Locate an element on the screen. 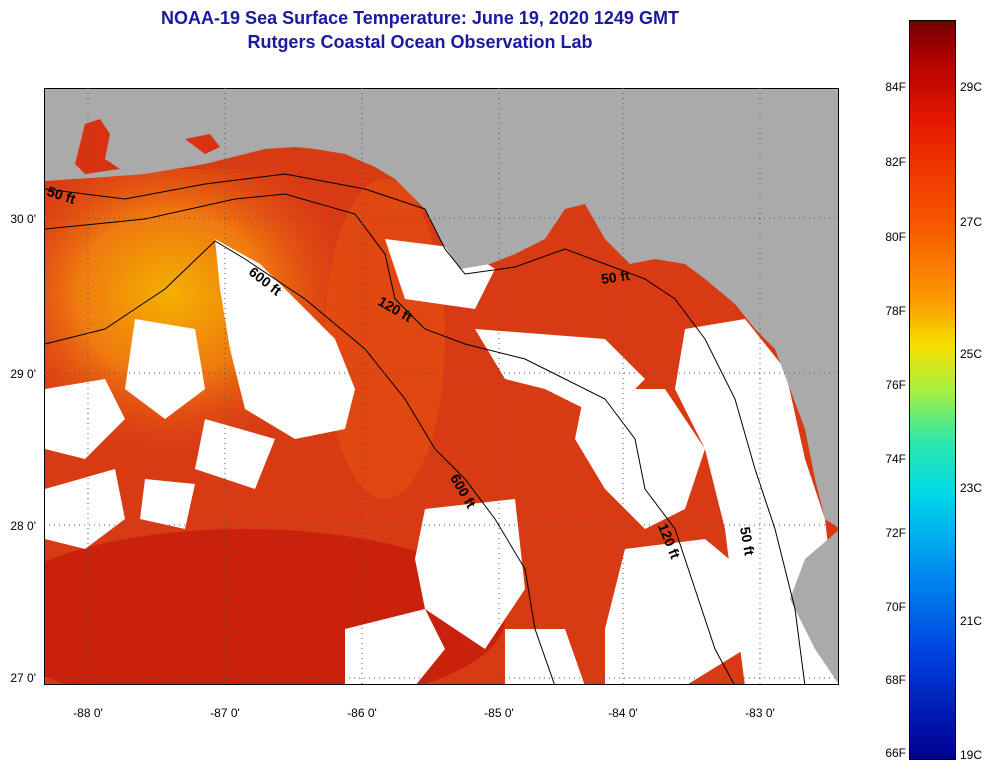  scale-tick-f: 84F is located at coordinates (895, 87).